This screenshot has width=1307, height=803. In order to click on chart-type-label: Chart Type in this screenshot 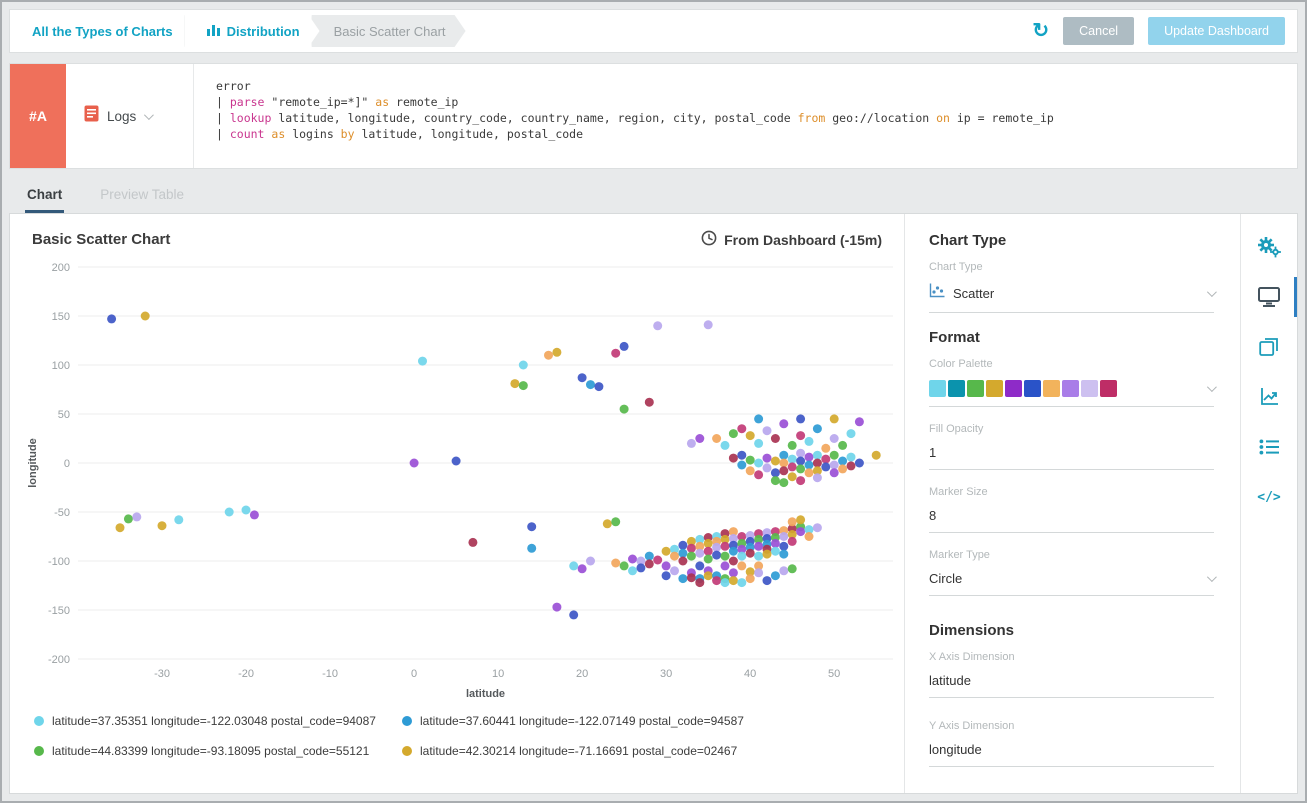, I will do `click(956, 267)`.